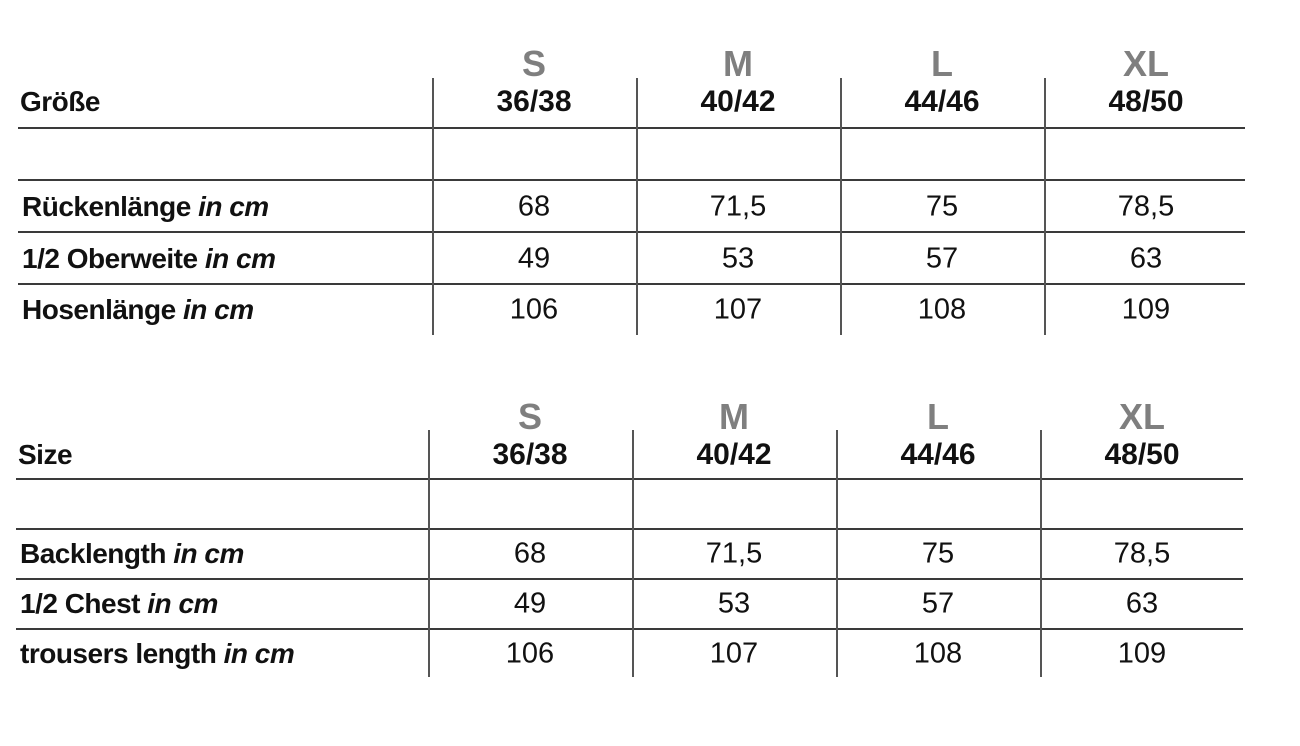 Image resolution: width=1300 pixels, height=746 pixels. I want to click on row-label: 1/2 Chest in cm, so click(119, 604).